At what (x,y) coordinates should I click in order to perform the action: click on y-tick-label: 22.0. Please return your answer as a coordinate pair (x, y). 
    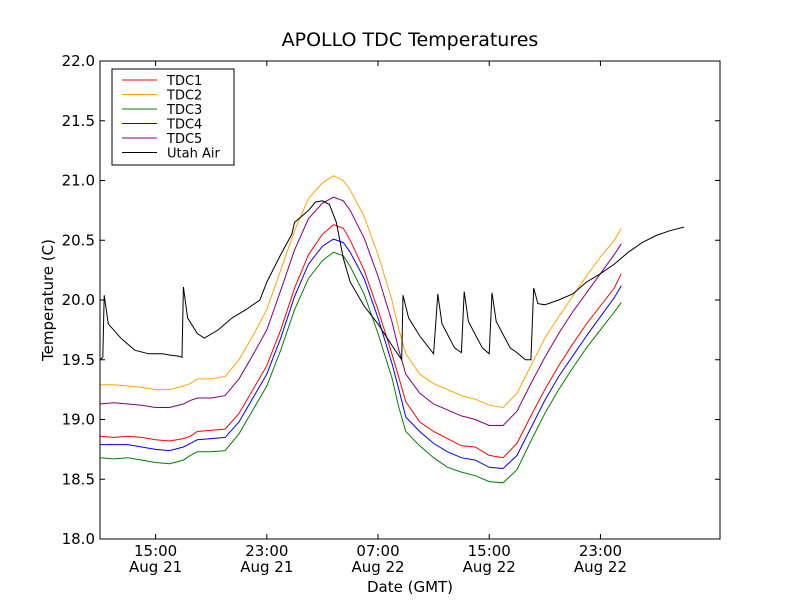
    Looking at the image, I should click on (78, 61).